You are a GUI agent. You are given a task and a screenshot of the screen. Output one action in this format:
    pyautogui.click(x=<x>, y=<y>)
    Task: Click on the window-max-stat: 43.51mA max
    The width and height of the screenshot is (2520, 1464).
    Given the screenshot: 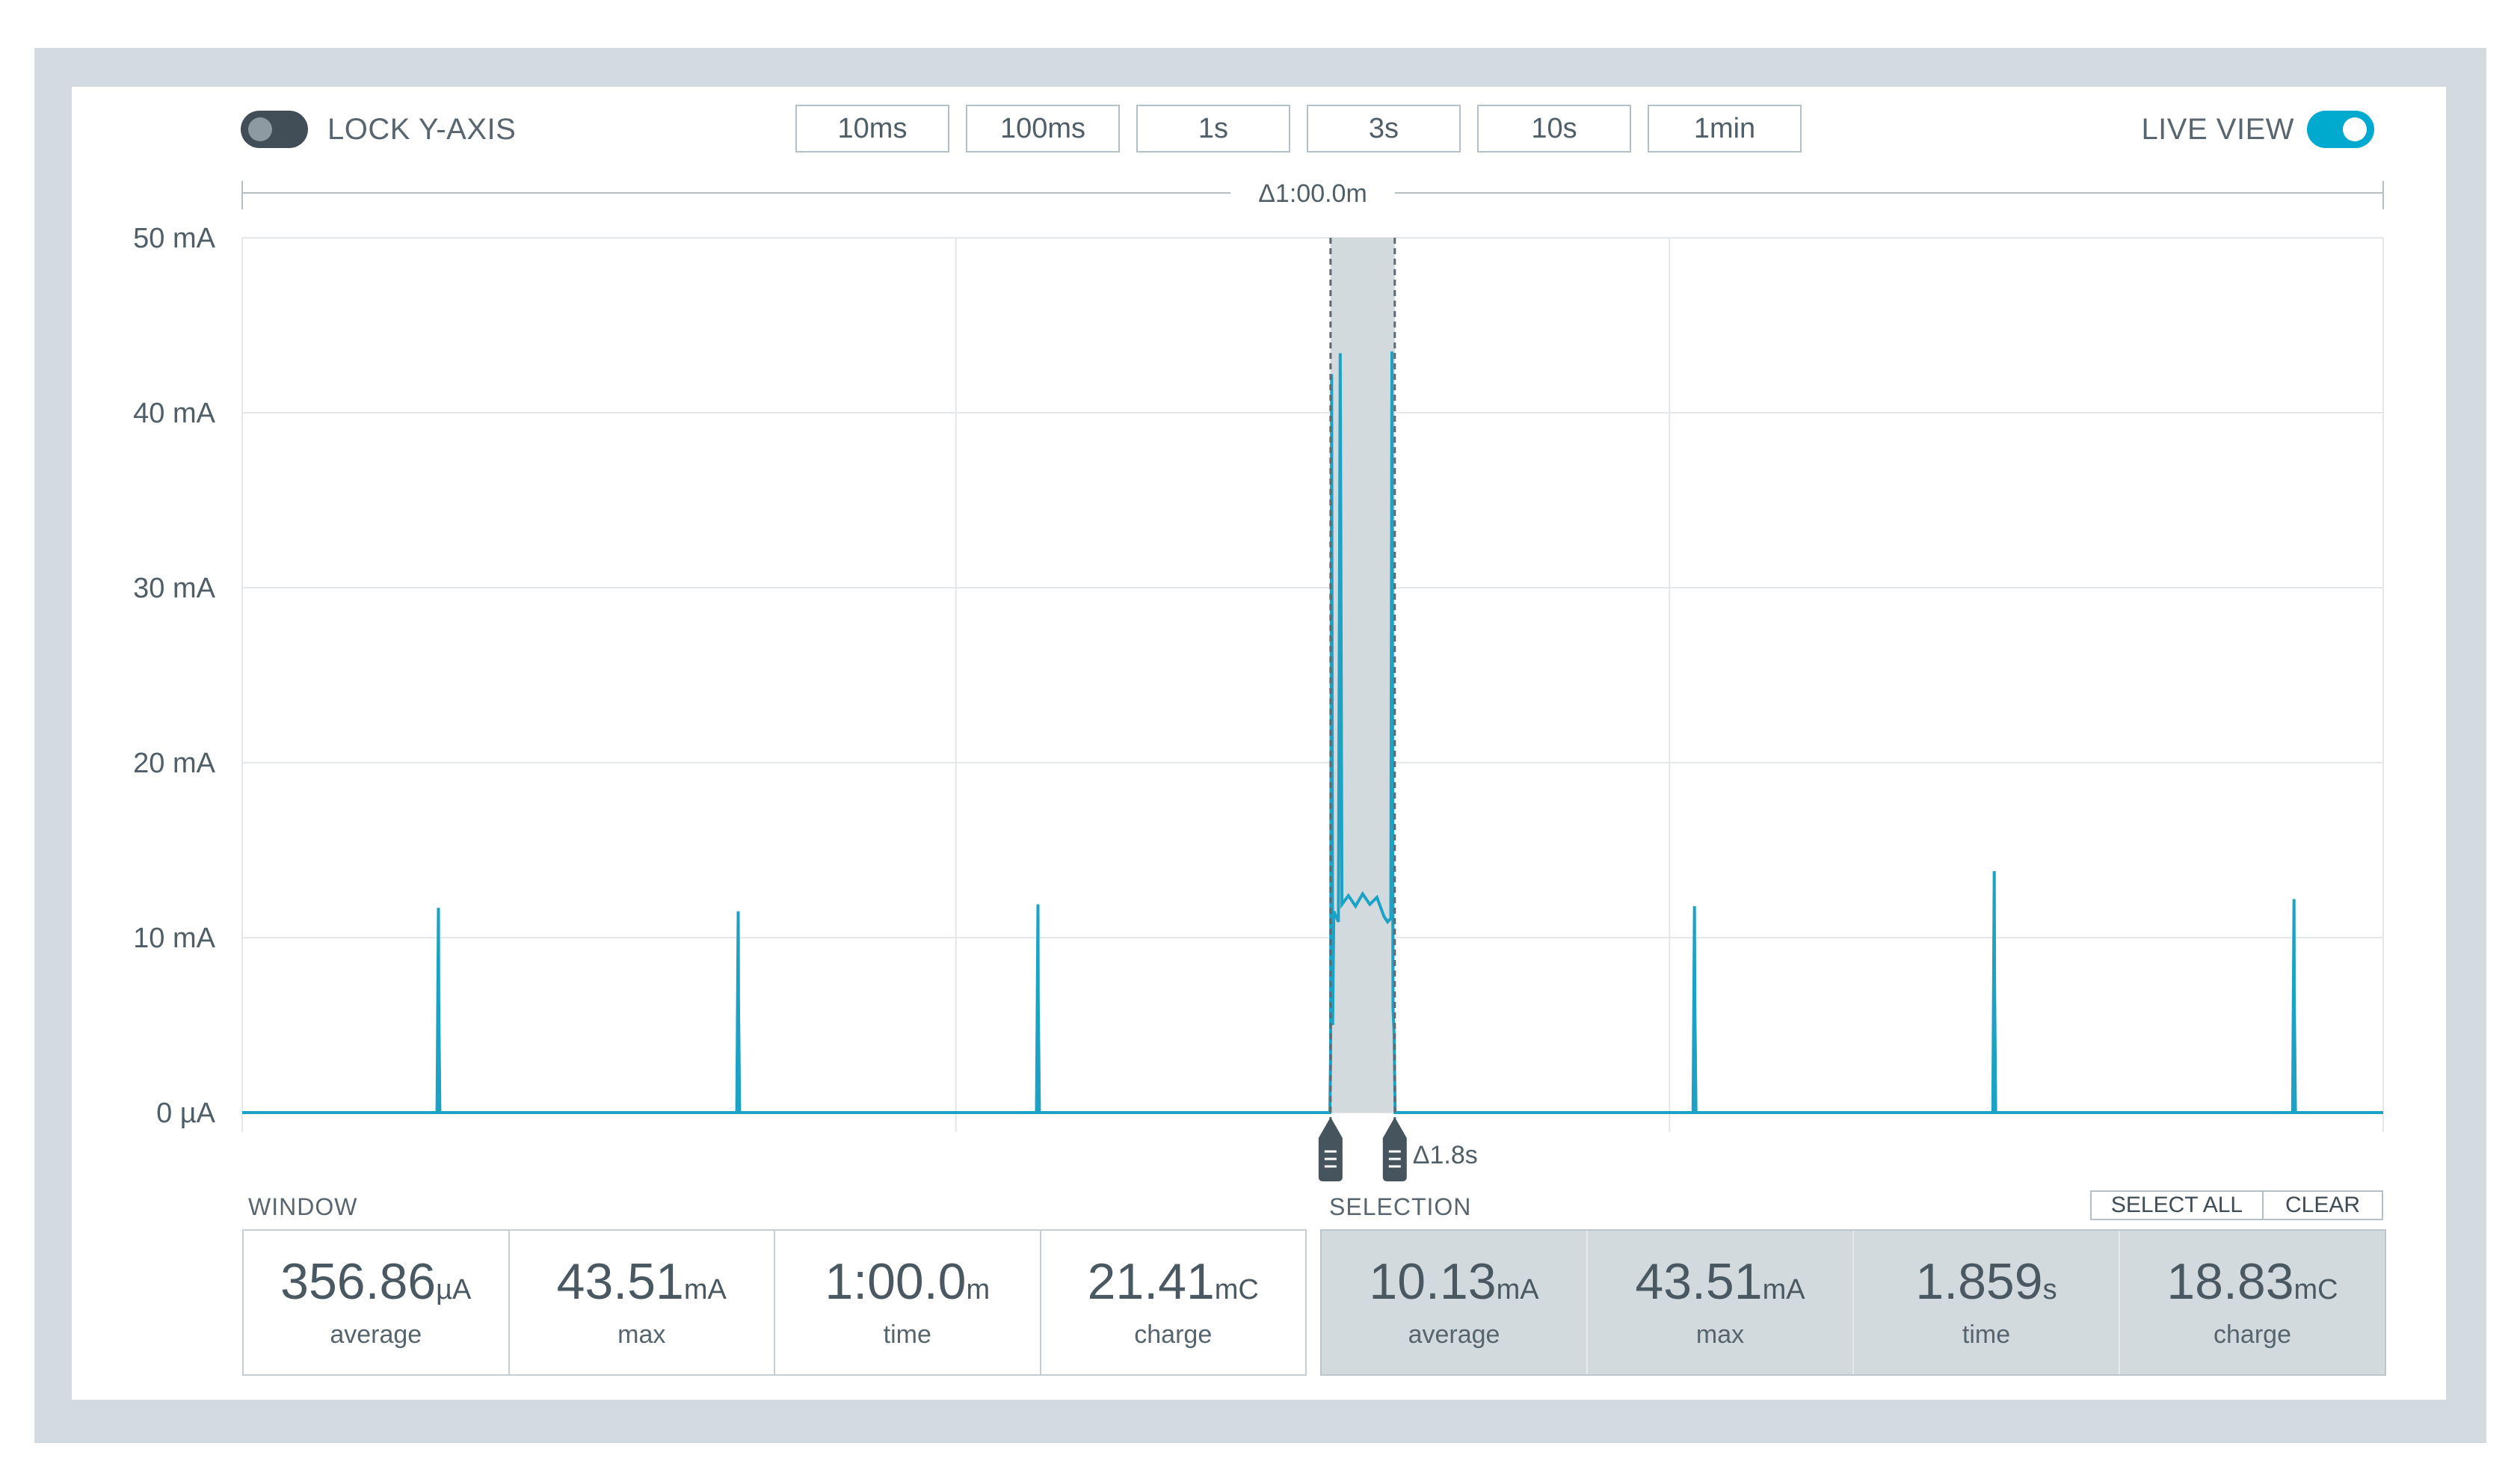 What is the action you would take?
    pyautogui.click(x=641, y=1302)
    